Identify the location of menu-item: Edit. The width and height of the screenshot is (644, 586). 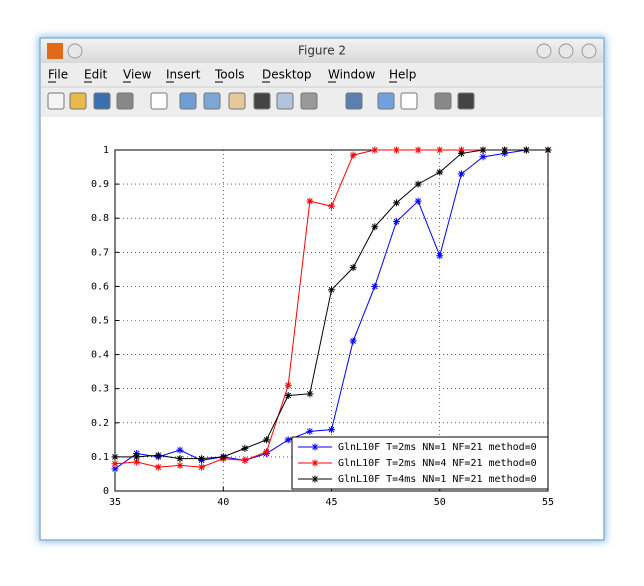
(96, 75).